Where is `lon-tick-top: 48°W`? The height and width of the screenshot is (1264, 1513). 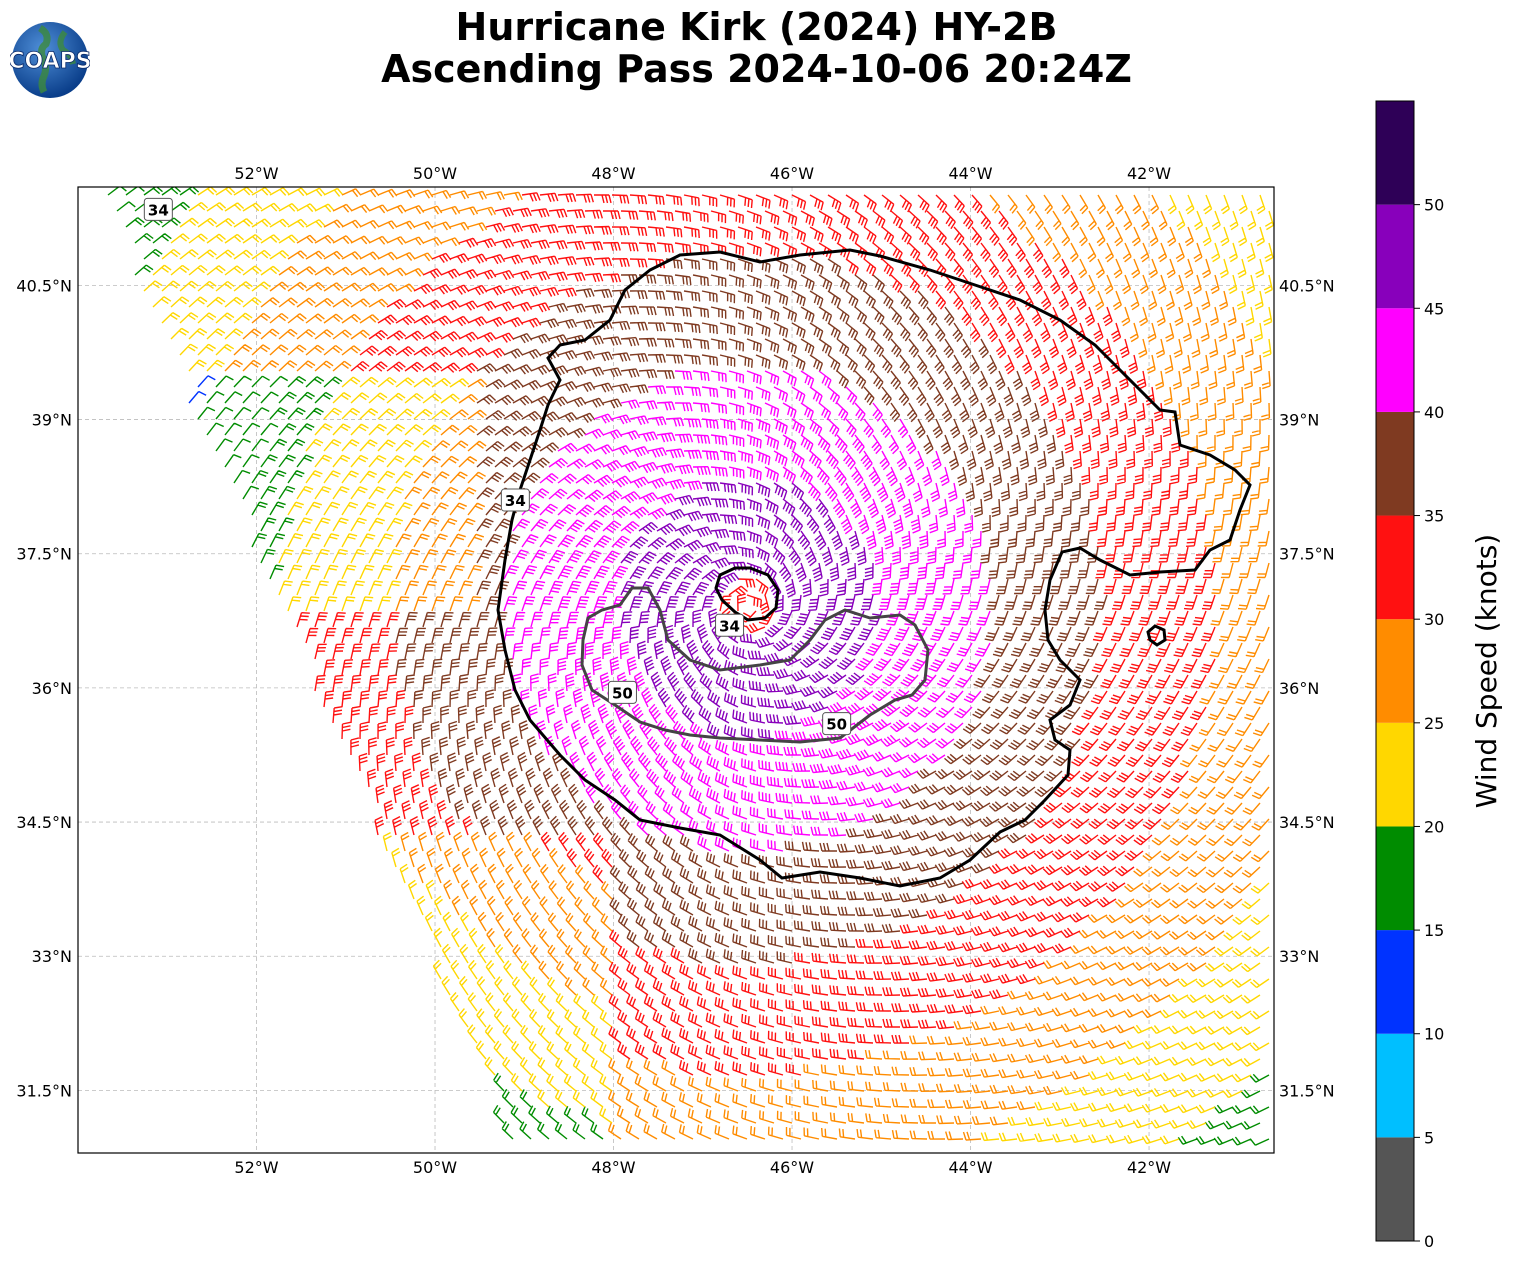 lon-tick-top: 48°W is located at coordinates (613, 173).